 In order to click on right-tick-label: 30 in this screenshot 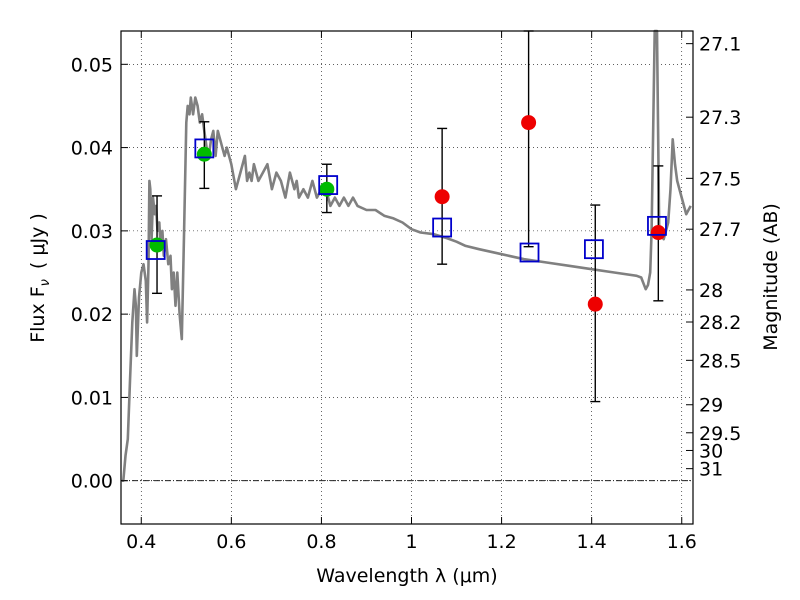, I will do `click(711, 451)`.